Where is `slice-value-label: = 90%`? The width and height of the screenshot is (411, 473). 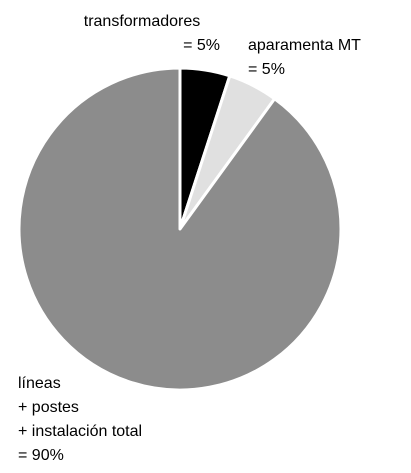 slice-value-label: = 90% is located at coordinates (41, 455).